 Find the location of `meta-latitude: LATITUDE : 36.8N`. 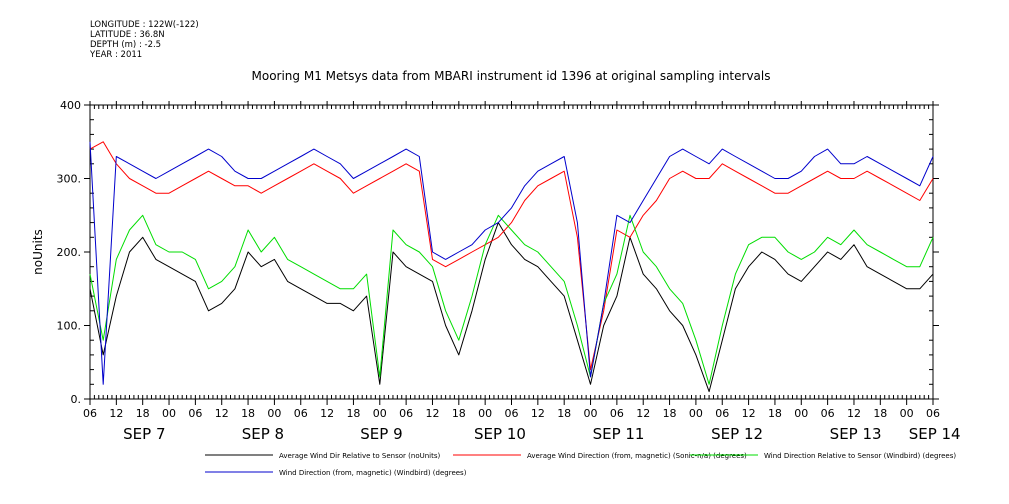

meta-latitude: LATITUDE : 36.8N is located at coordinates (127, 35).